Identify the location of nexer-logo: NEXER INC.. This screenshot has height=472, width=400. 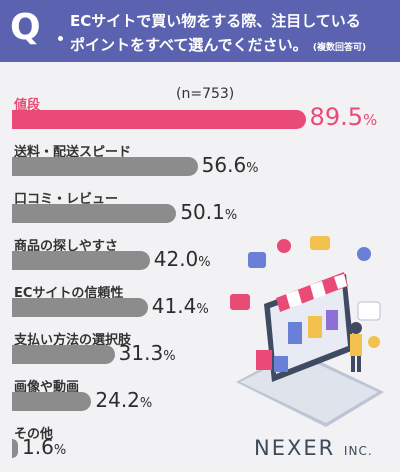
(313, 448).